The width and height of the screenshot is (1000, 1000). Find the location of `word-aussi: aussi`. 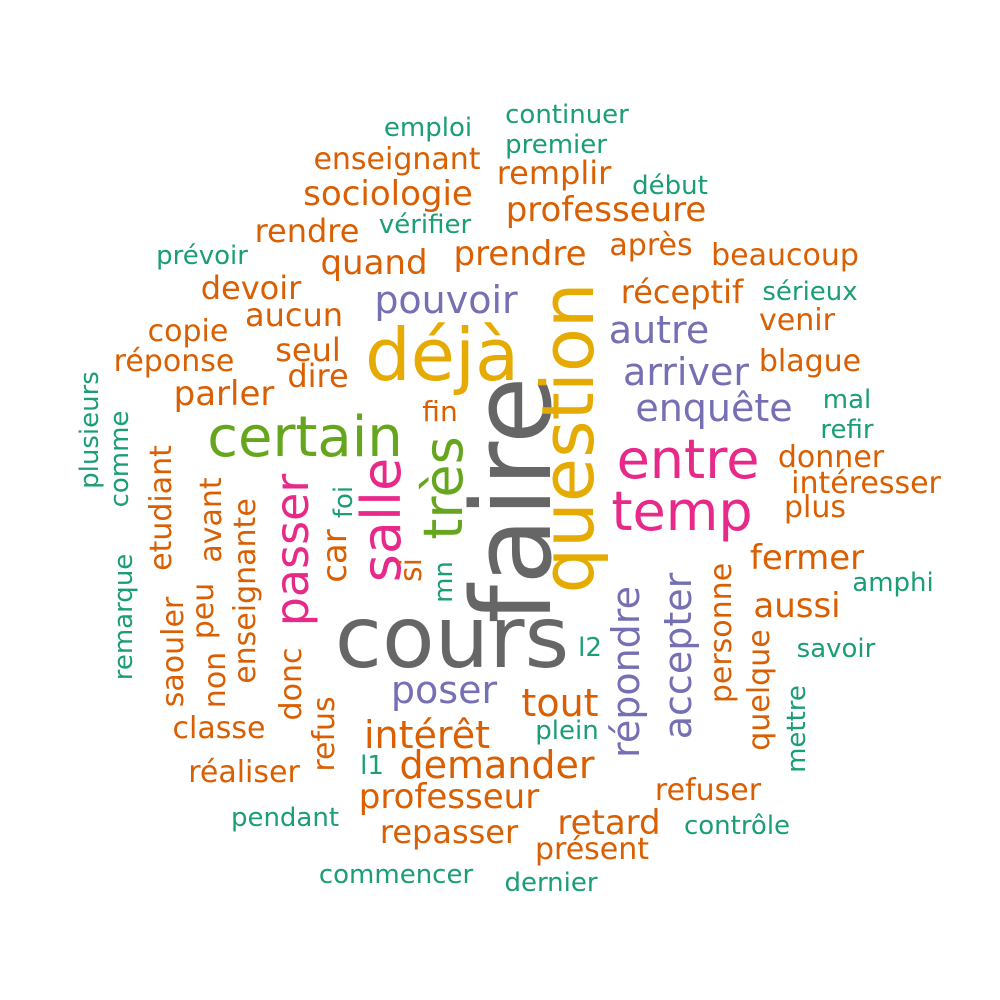

word-aussi: aussi is located at coordinates (797, 606).